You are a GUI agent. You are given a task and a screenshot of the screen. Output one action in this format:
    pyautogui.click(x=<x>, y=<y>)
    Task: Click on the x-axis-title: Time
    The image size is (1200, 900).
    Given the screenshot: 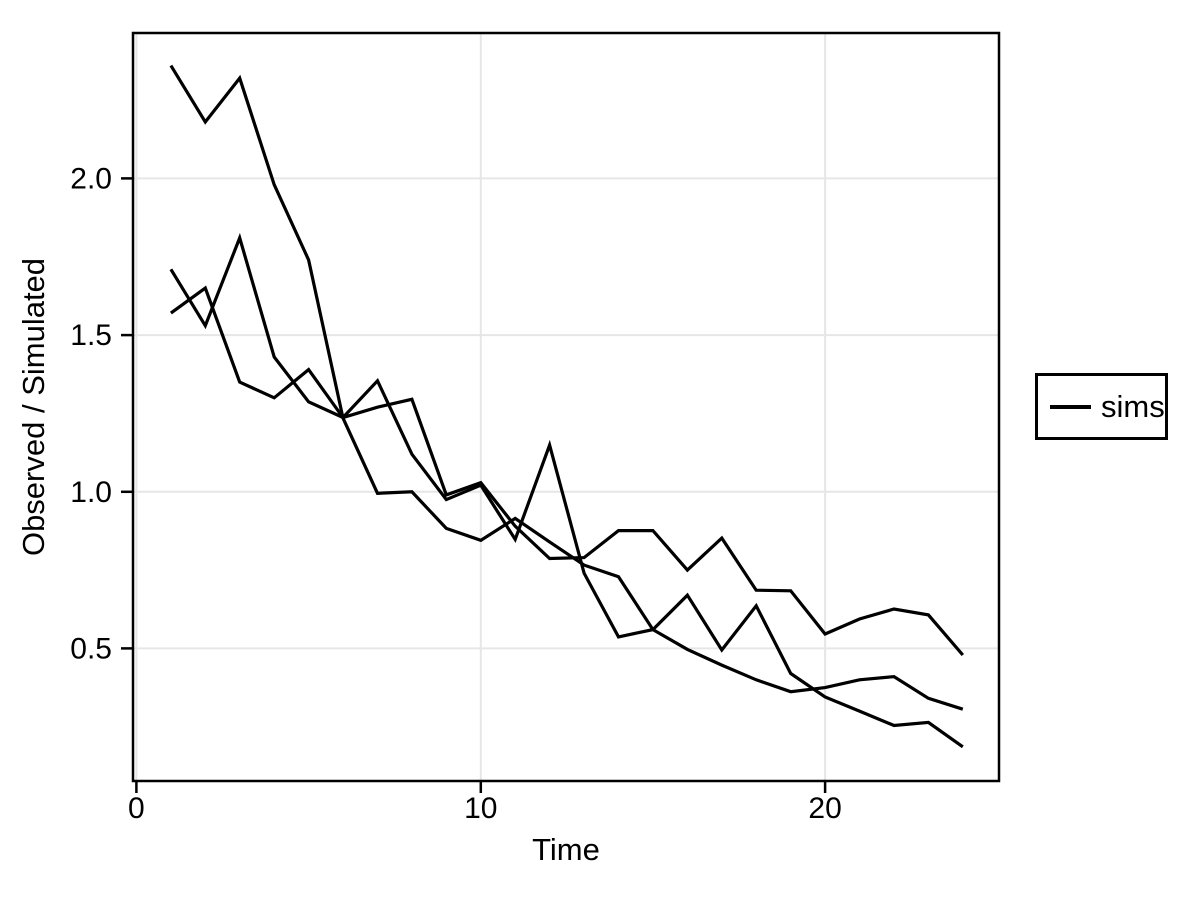 What is the action you would take?
    pyautogui.click(x=566, y=849)
    